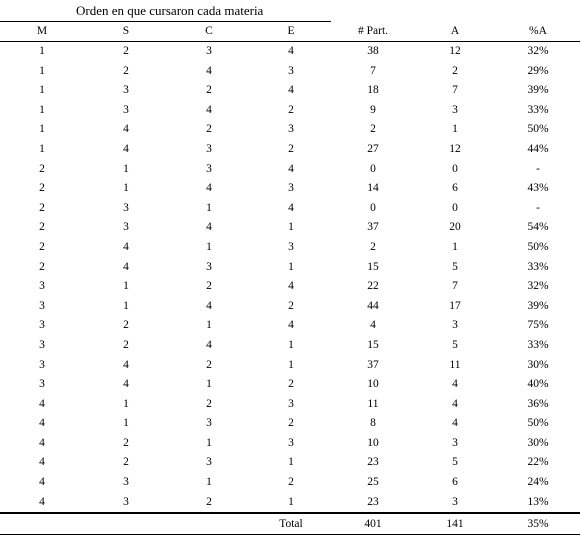  What do you see at coordinates (170, 10) in the screenshot?
I see `column-group-title: Orden en que cursaron cada materia` at bounding box center [170, 10].